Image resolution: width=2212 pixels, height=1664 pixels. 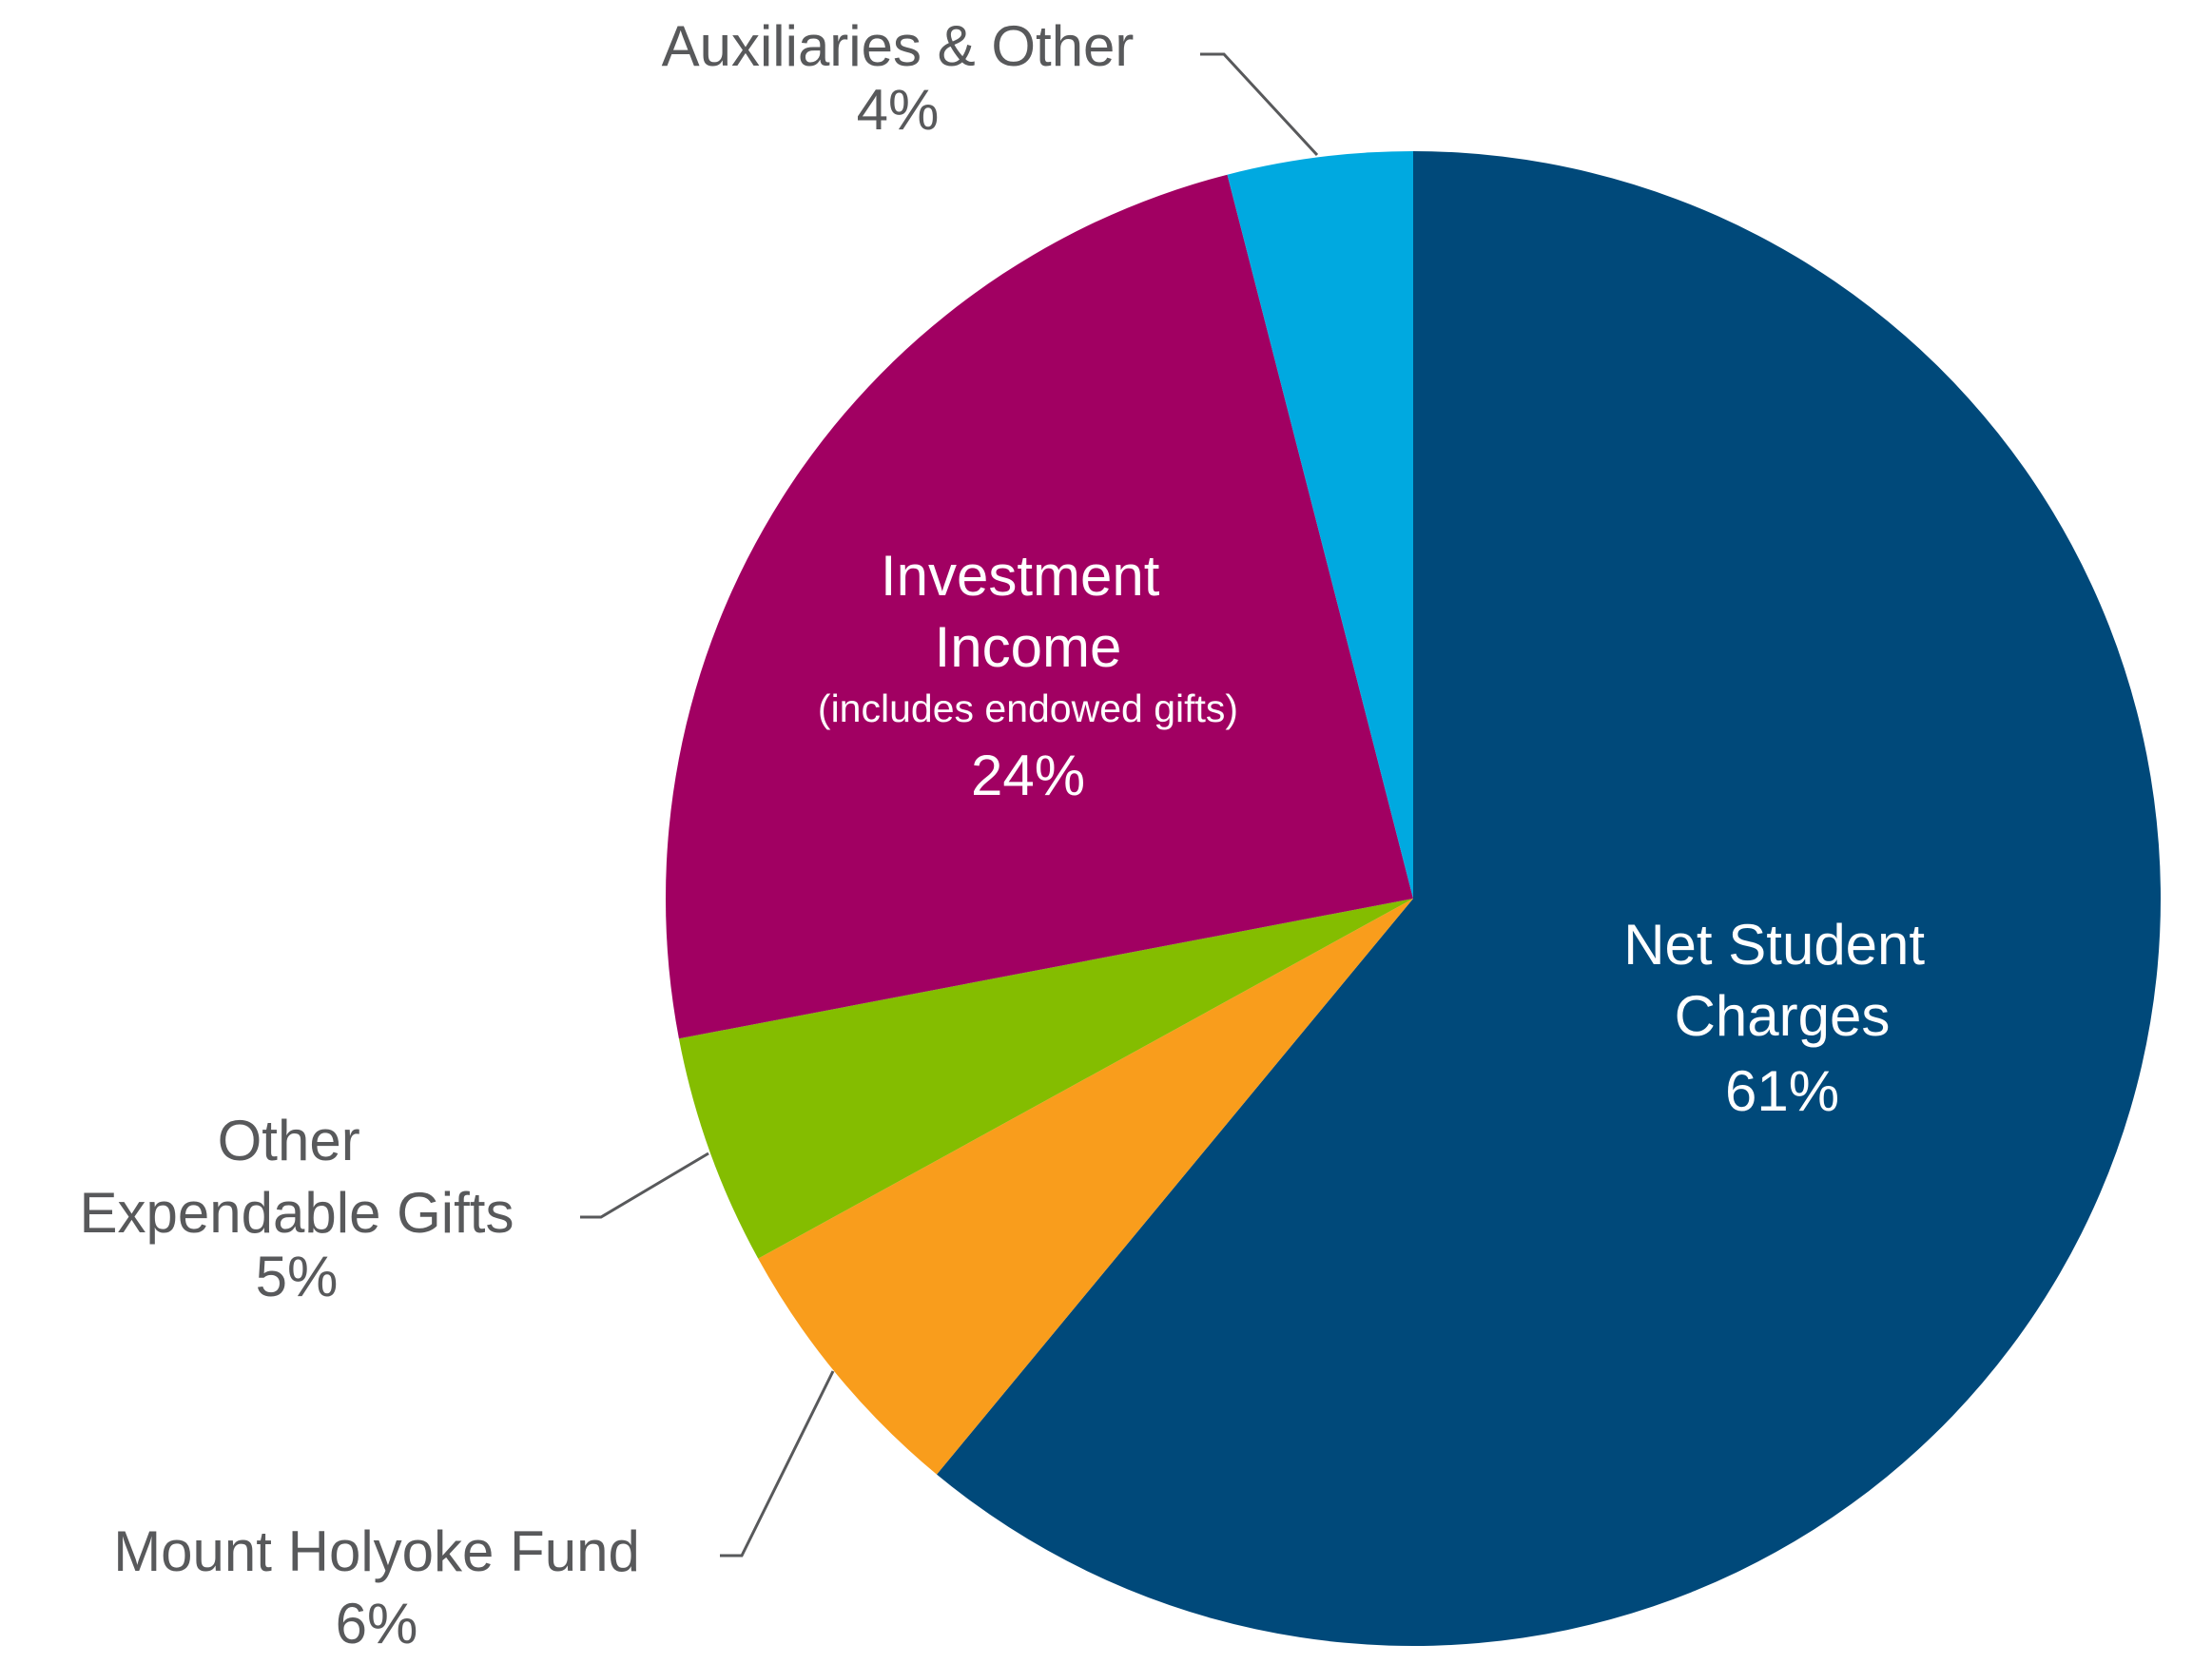 What do you see at coordinates (376, 1551) in the screenshot?
I see `slice-label: Mount Holyoke Fund` at bounding box center [376, 1551].